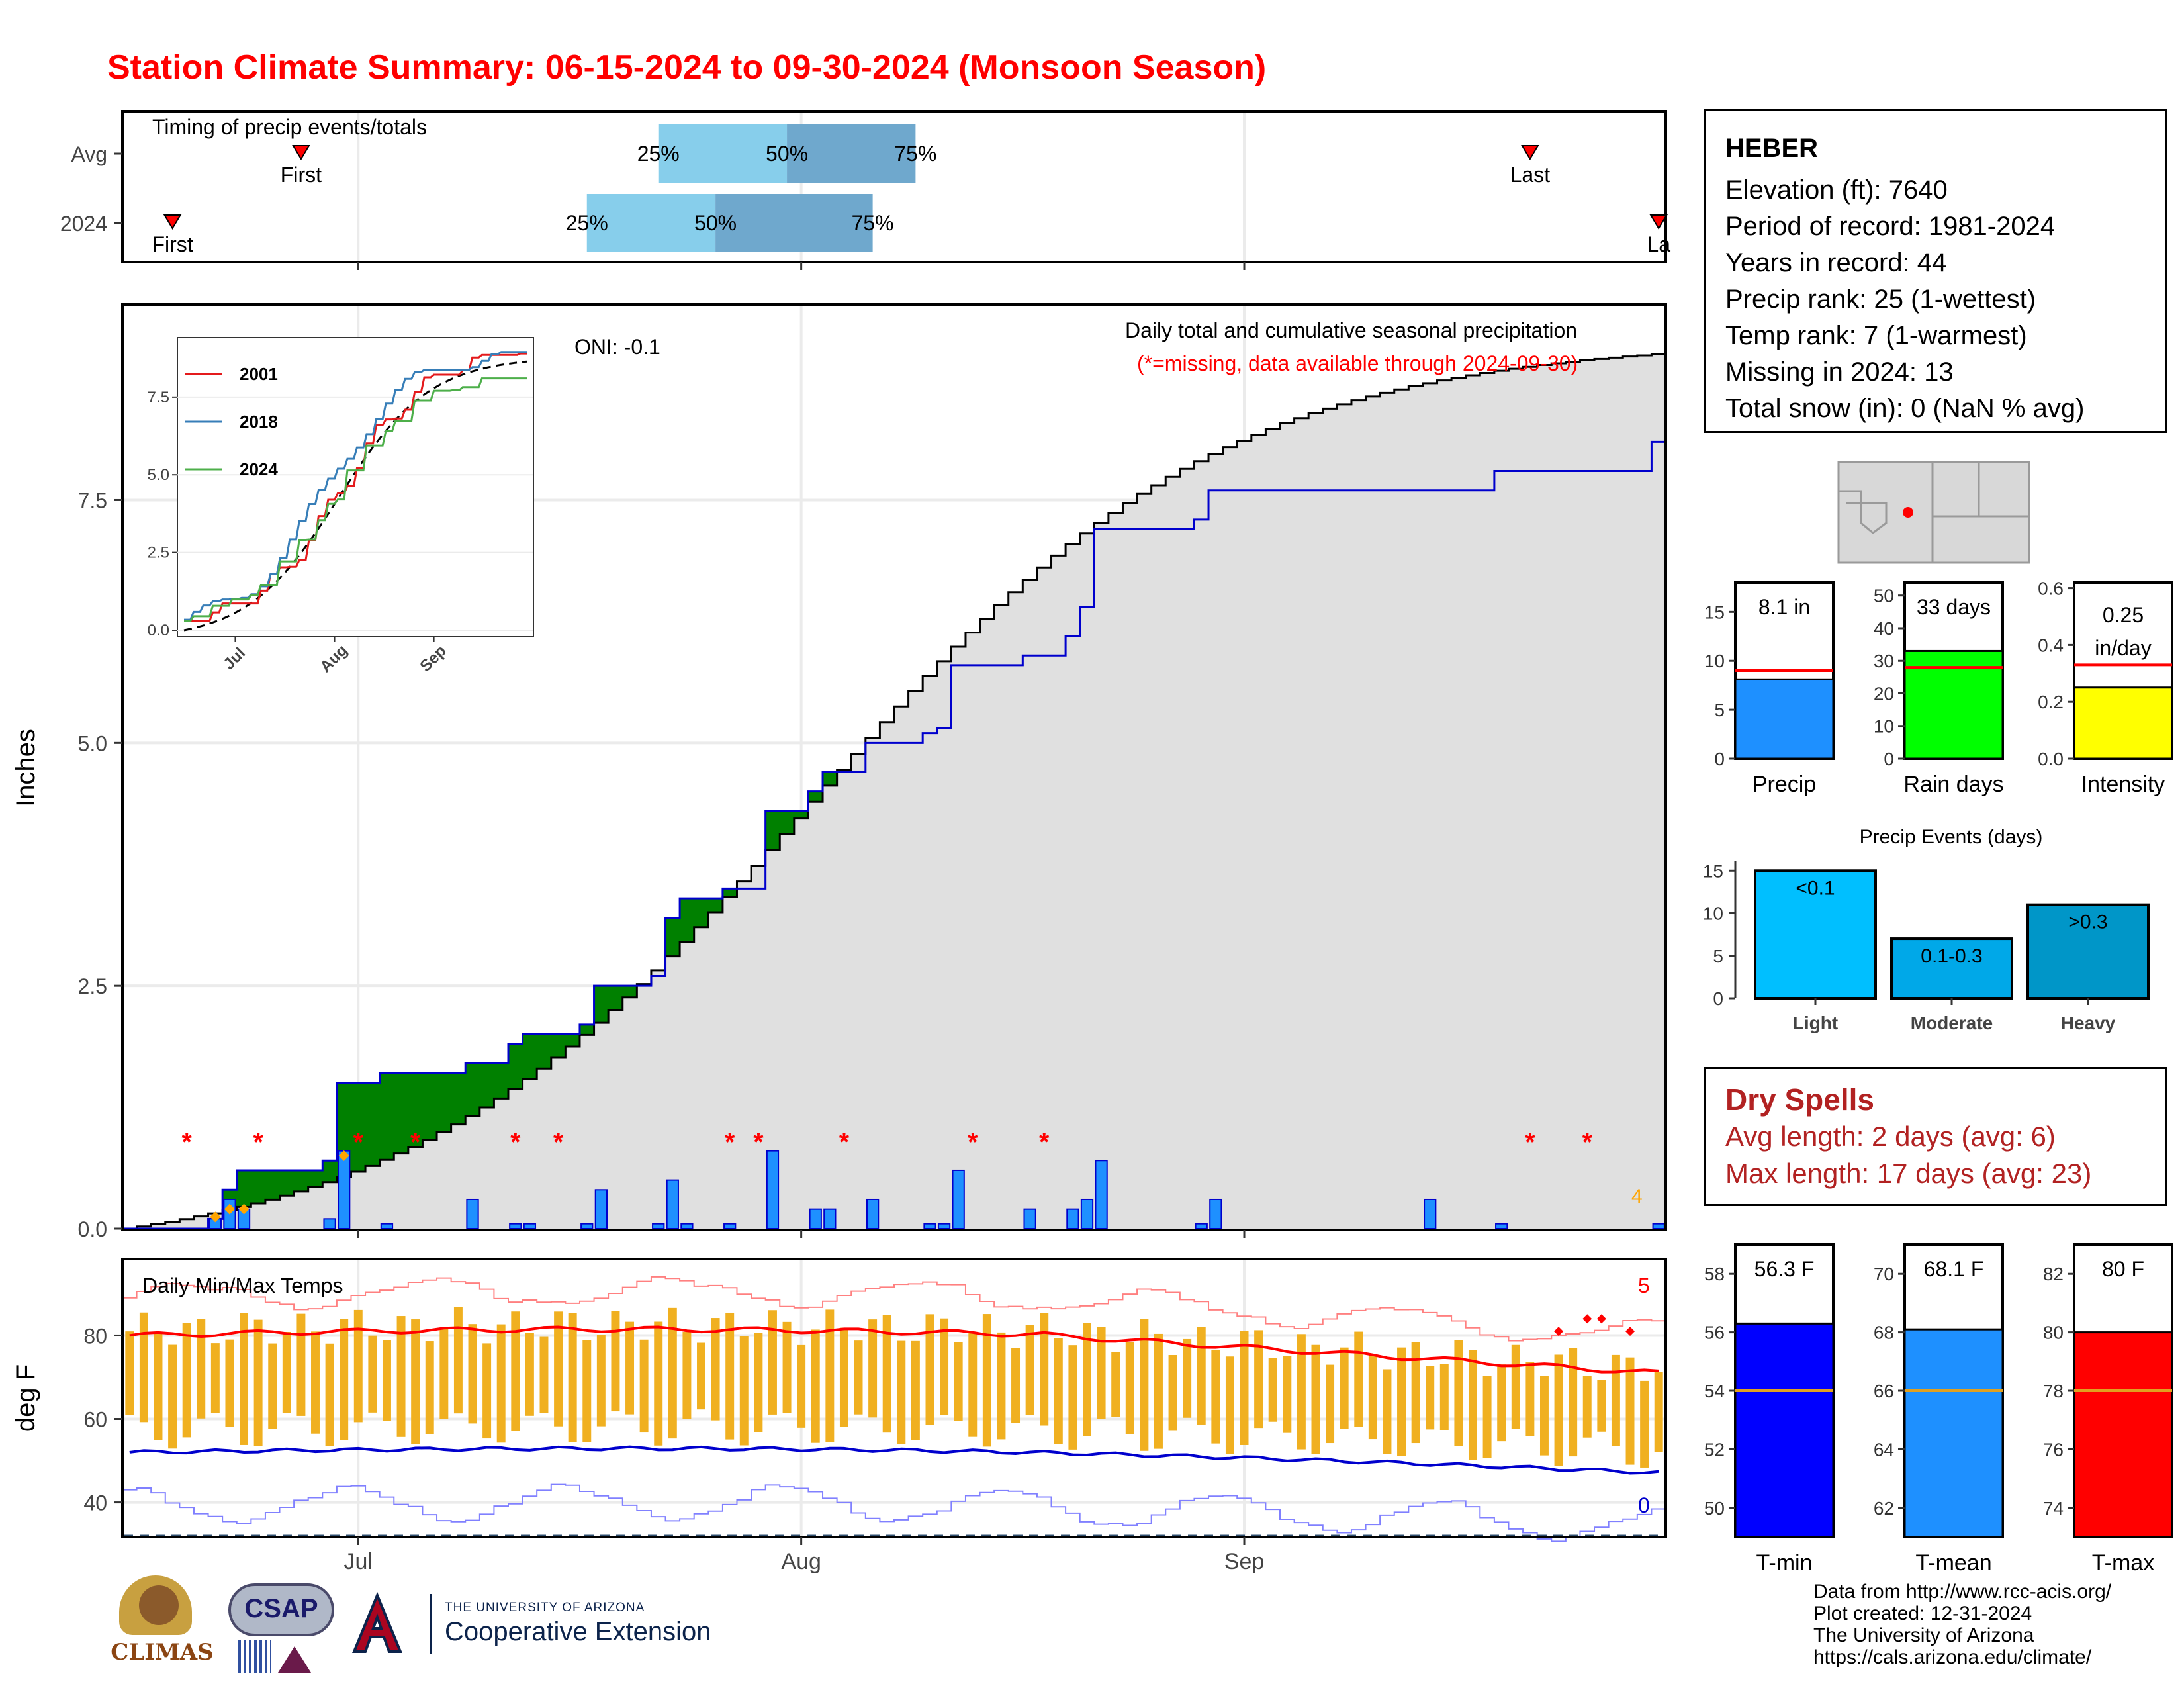 This screenshot has height=1688, width=2184. What do you see at coordinates (1884, 1508) in the screenshot?
I see `temp-stat-y-label: 62` at bounding box center [1884, 1508].